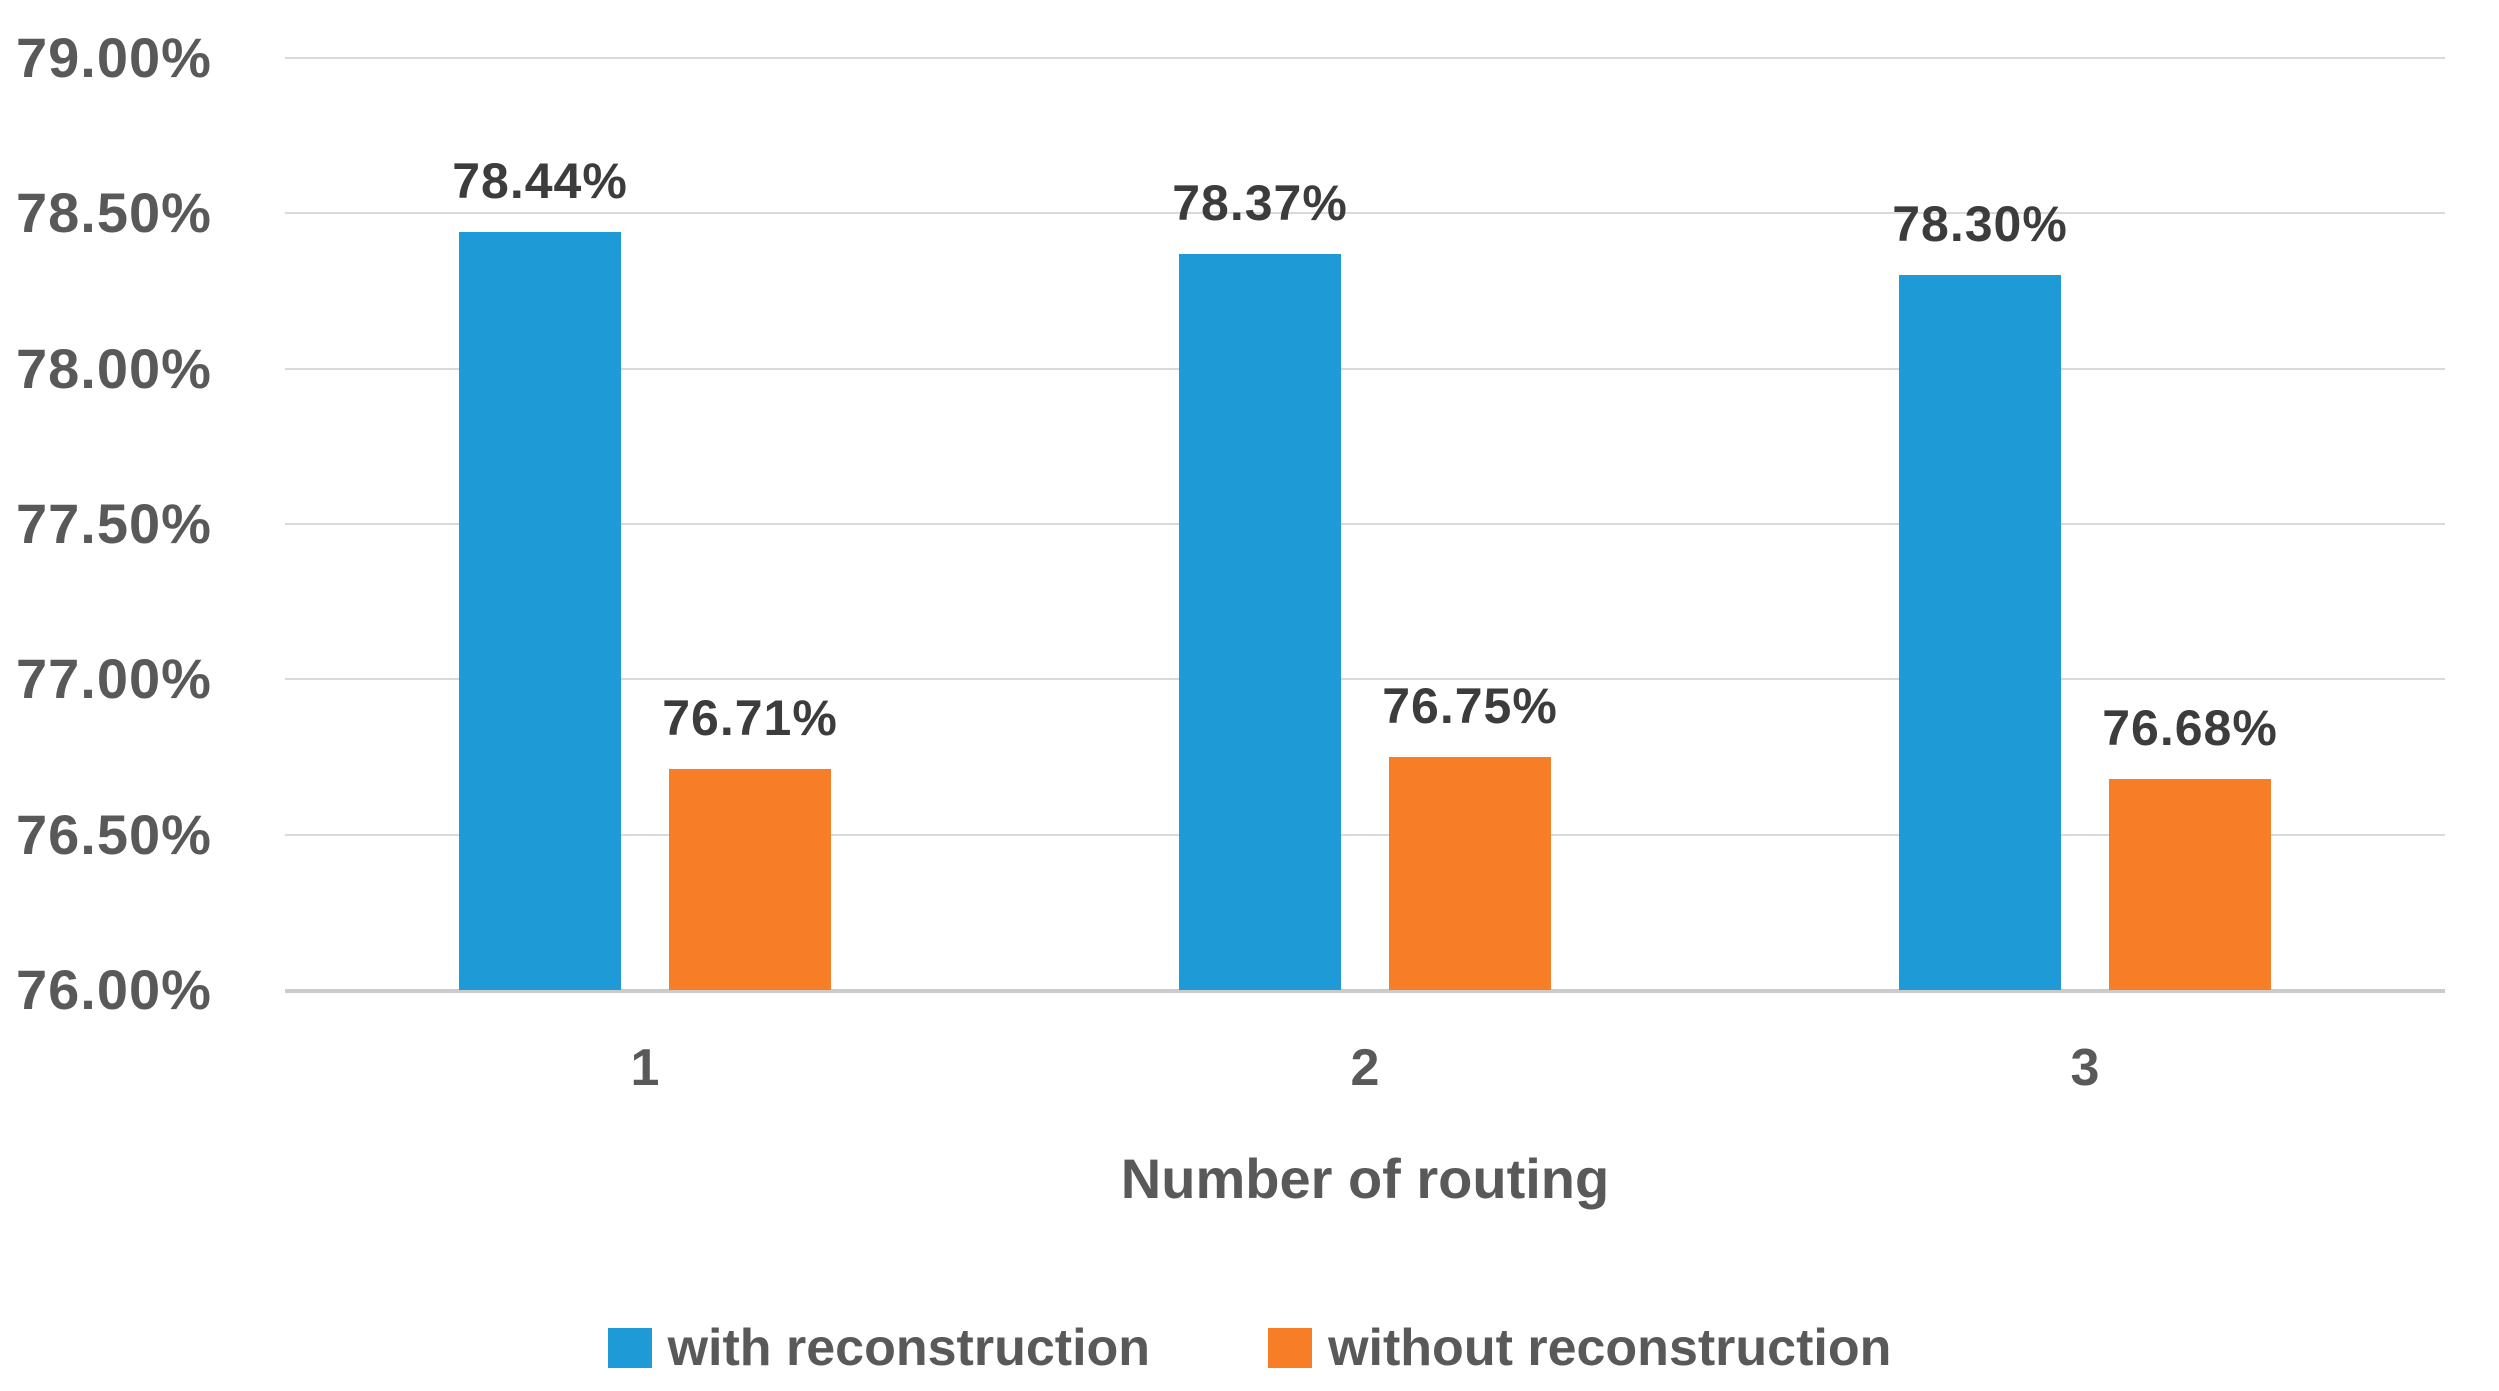 This screenshot has width=2499, height=1391. Describe the element at coordinates (114, 213) in the screenshot. I see `y-tick-label: 78.50%` at that location.